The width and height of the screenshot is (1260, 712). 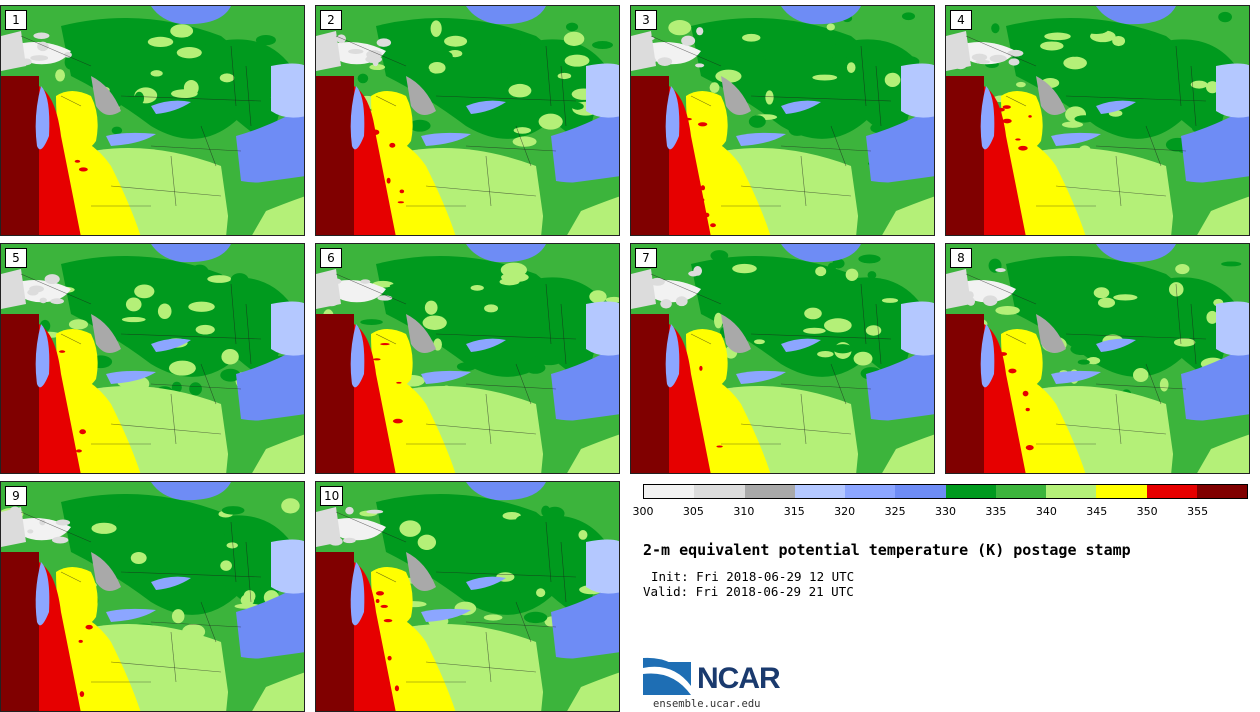 What do you see at coordinates (16, 496) in the screenshot?
I see `member-number-label: 9` at bounding box center [16, 496].